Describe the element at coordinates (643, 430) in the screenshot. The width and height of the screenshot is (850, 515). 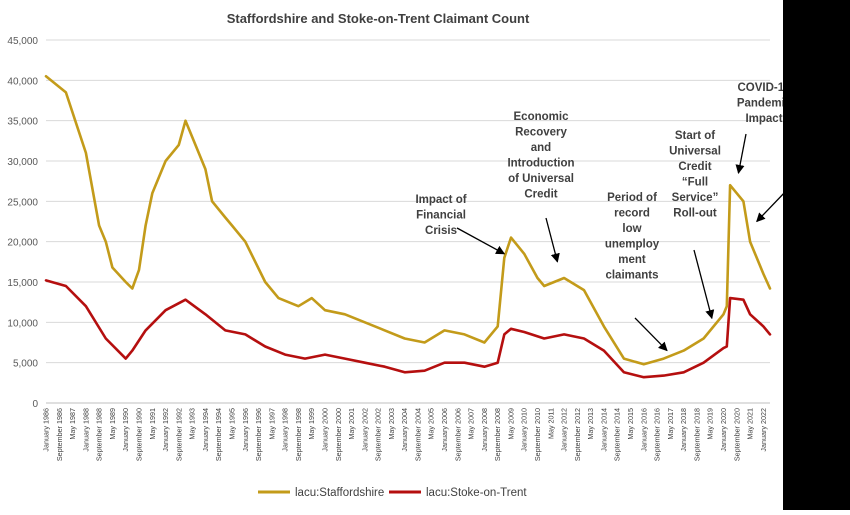
I see `x-tick-label: January 2016` at that location.